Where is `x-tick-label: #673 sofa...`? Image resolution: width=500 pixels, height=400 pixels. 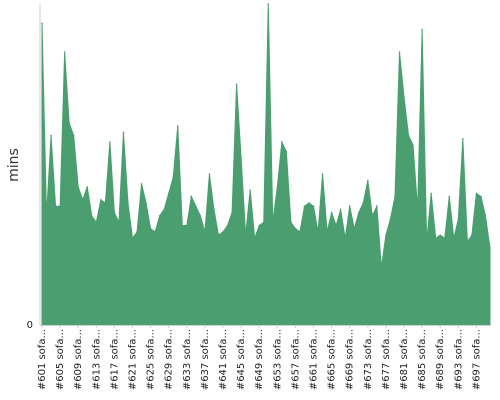
x-tick-label: #673 sofa... is located at coordinates (368, 359).